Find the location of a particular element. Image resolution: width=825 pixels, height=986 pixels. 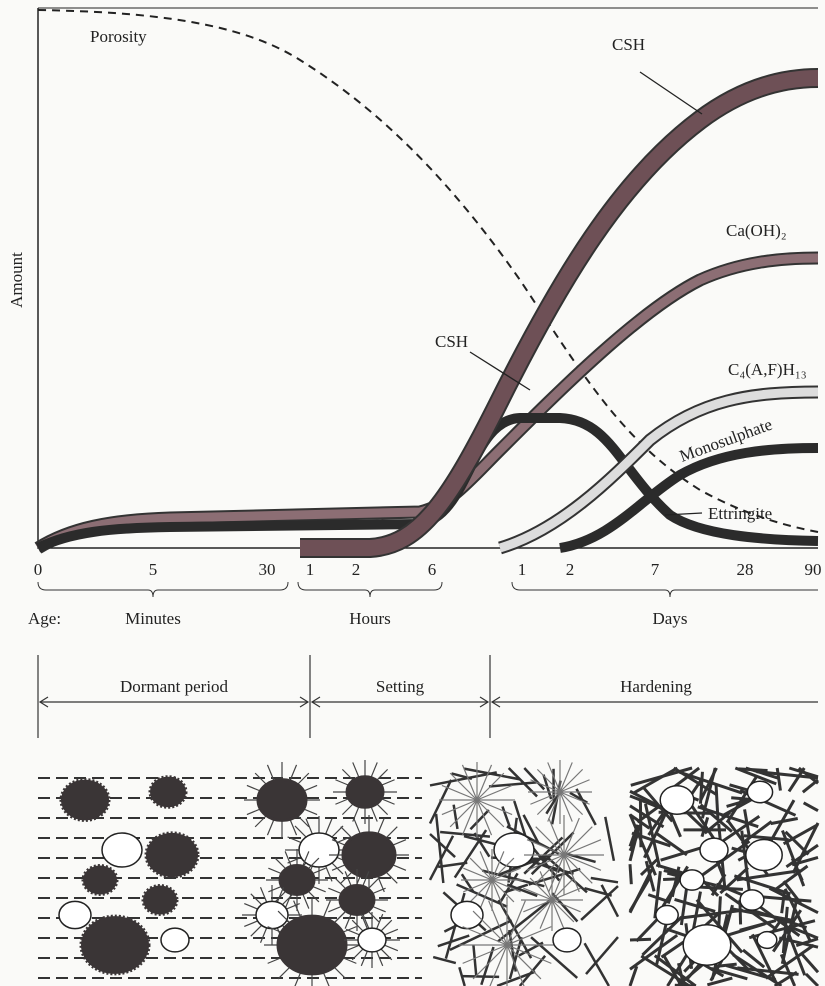

age-tick-label: 2 is located at coordinates (356, 569).